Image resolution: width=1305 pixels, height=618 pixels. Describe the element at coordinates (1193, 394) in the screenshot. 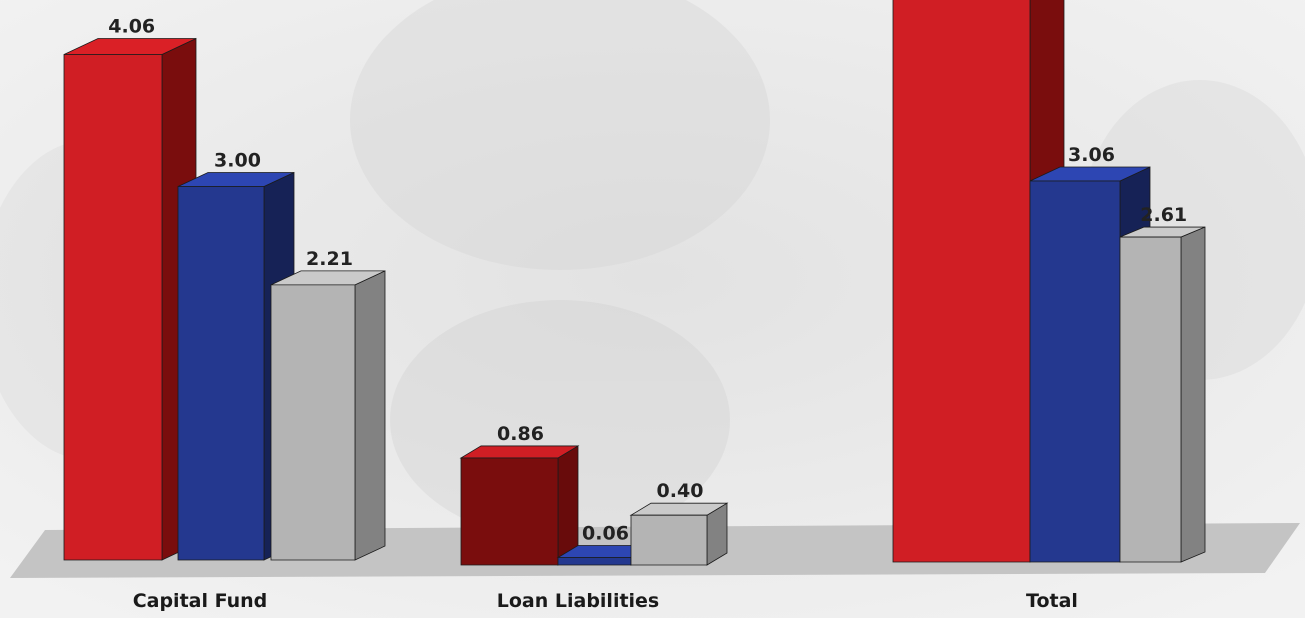

I see `bar-total-series-3-side` at that location.